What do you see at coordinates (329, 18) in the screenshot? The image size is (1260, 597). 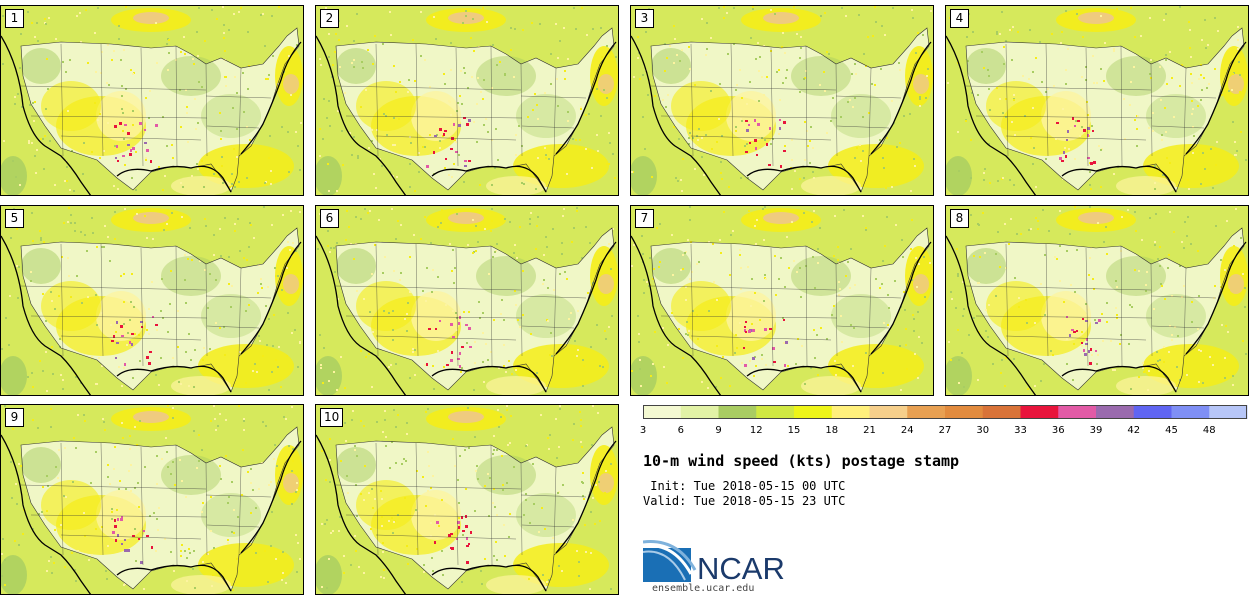 I see `member-number-label: 2` at bounding box center [329, 18].